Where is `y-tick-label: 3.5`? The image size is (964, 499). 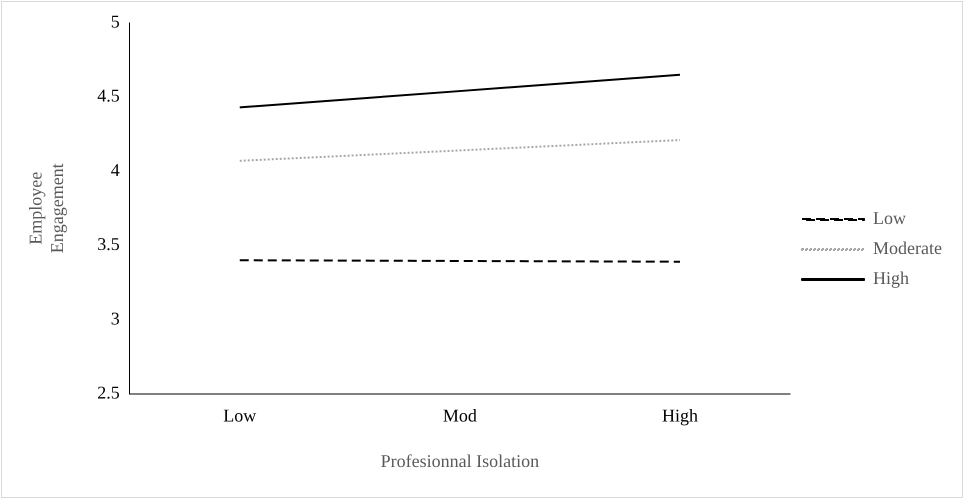 y-tick-label: 3.5 is located at coordinates (108, 244).